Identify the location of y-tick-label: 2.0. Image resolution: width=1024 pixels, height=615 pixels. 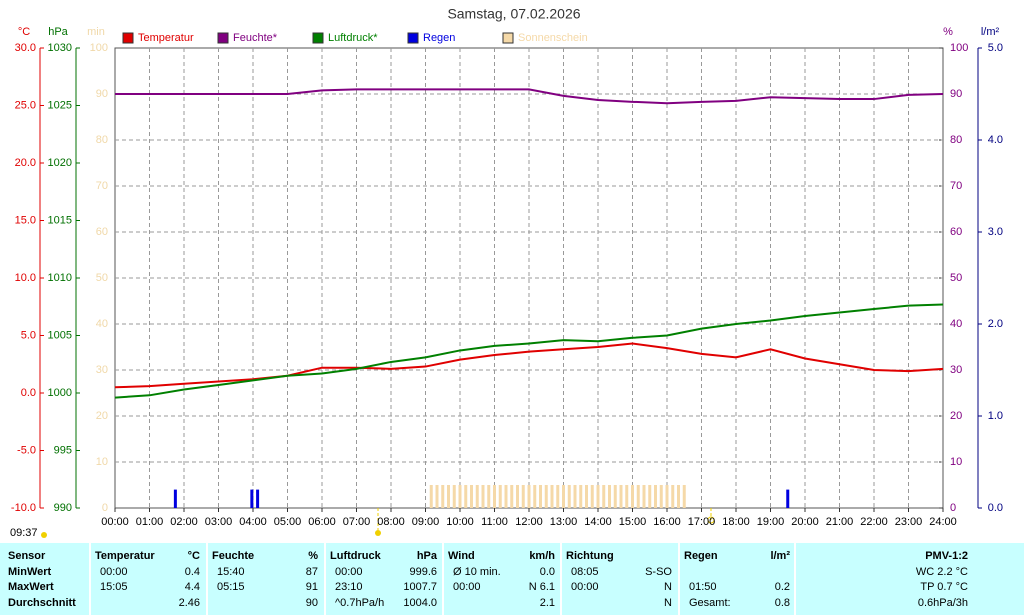
(995, 324).